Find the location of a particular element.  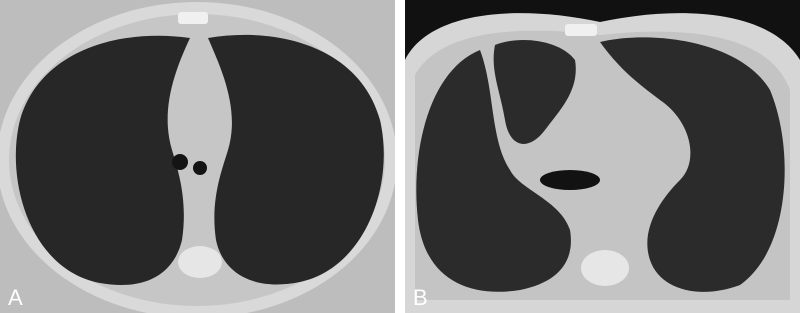

right-lung is located at coordinates (493, 171).